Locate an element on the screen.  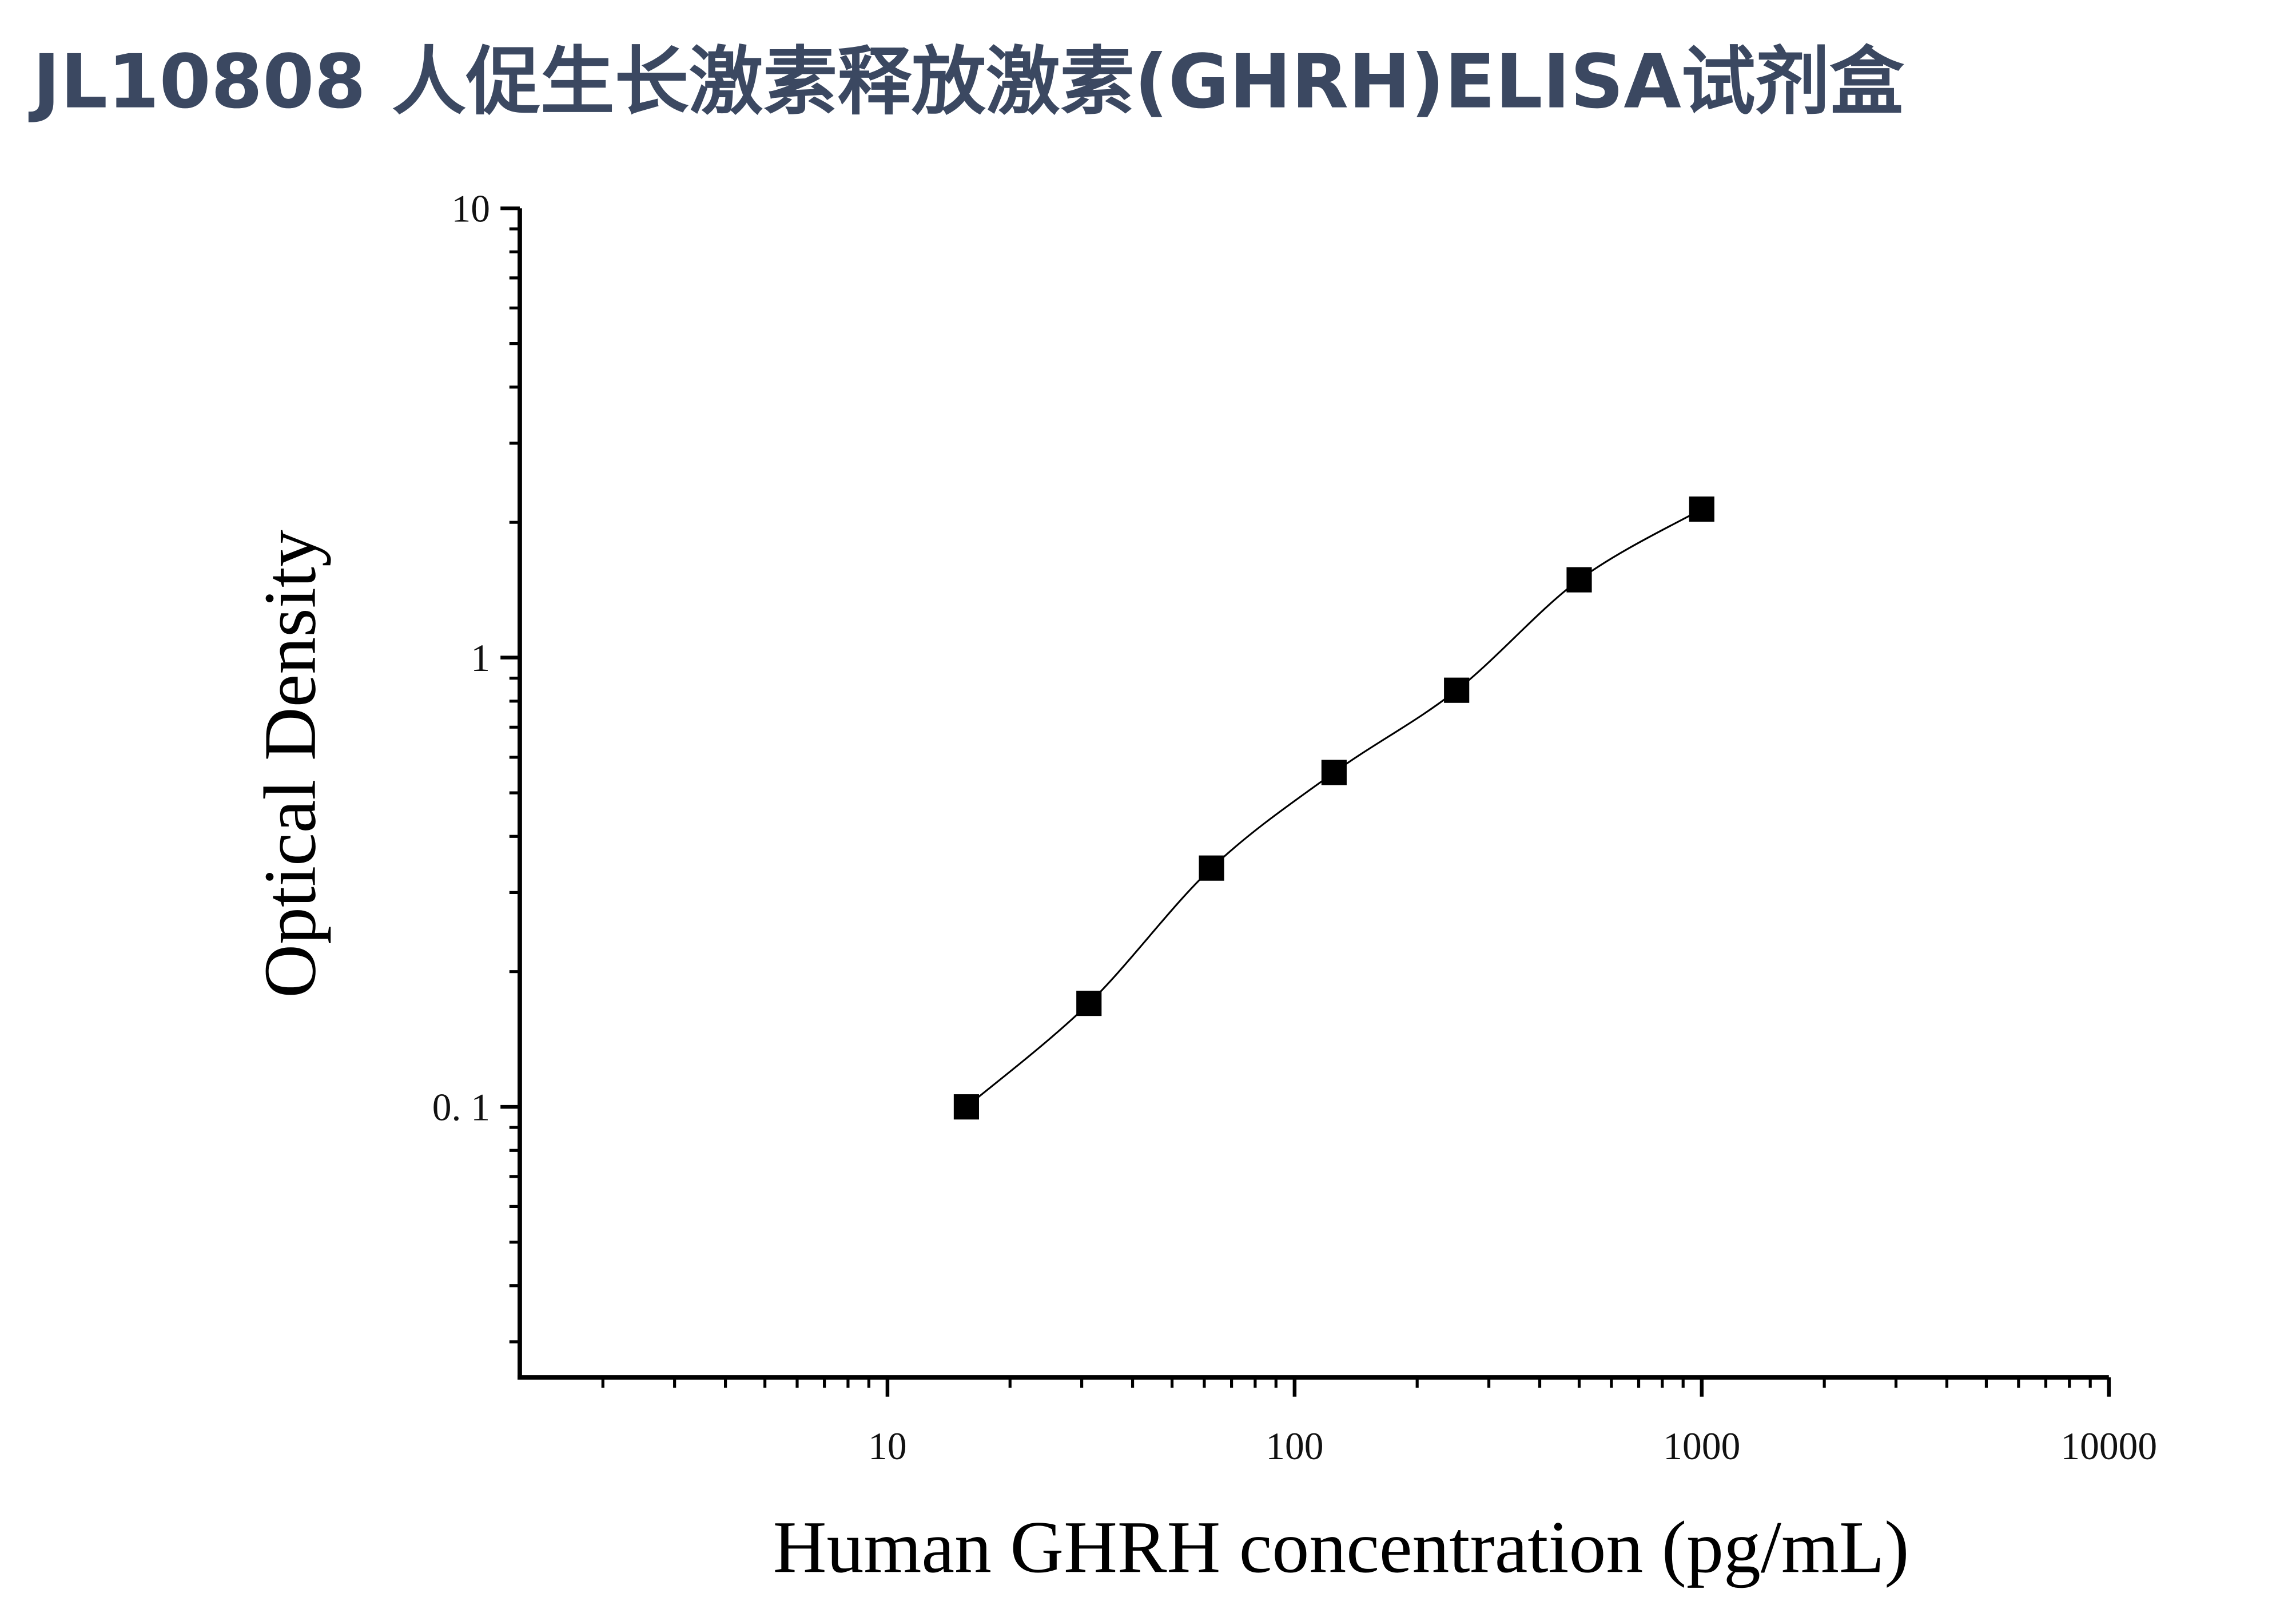
x-tick-label: 1000 is located at coordinates (1702, 1446).